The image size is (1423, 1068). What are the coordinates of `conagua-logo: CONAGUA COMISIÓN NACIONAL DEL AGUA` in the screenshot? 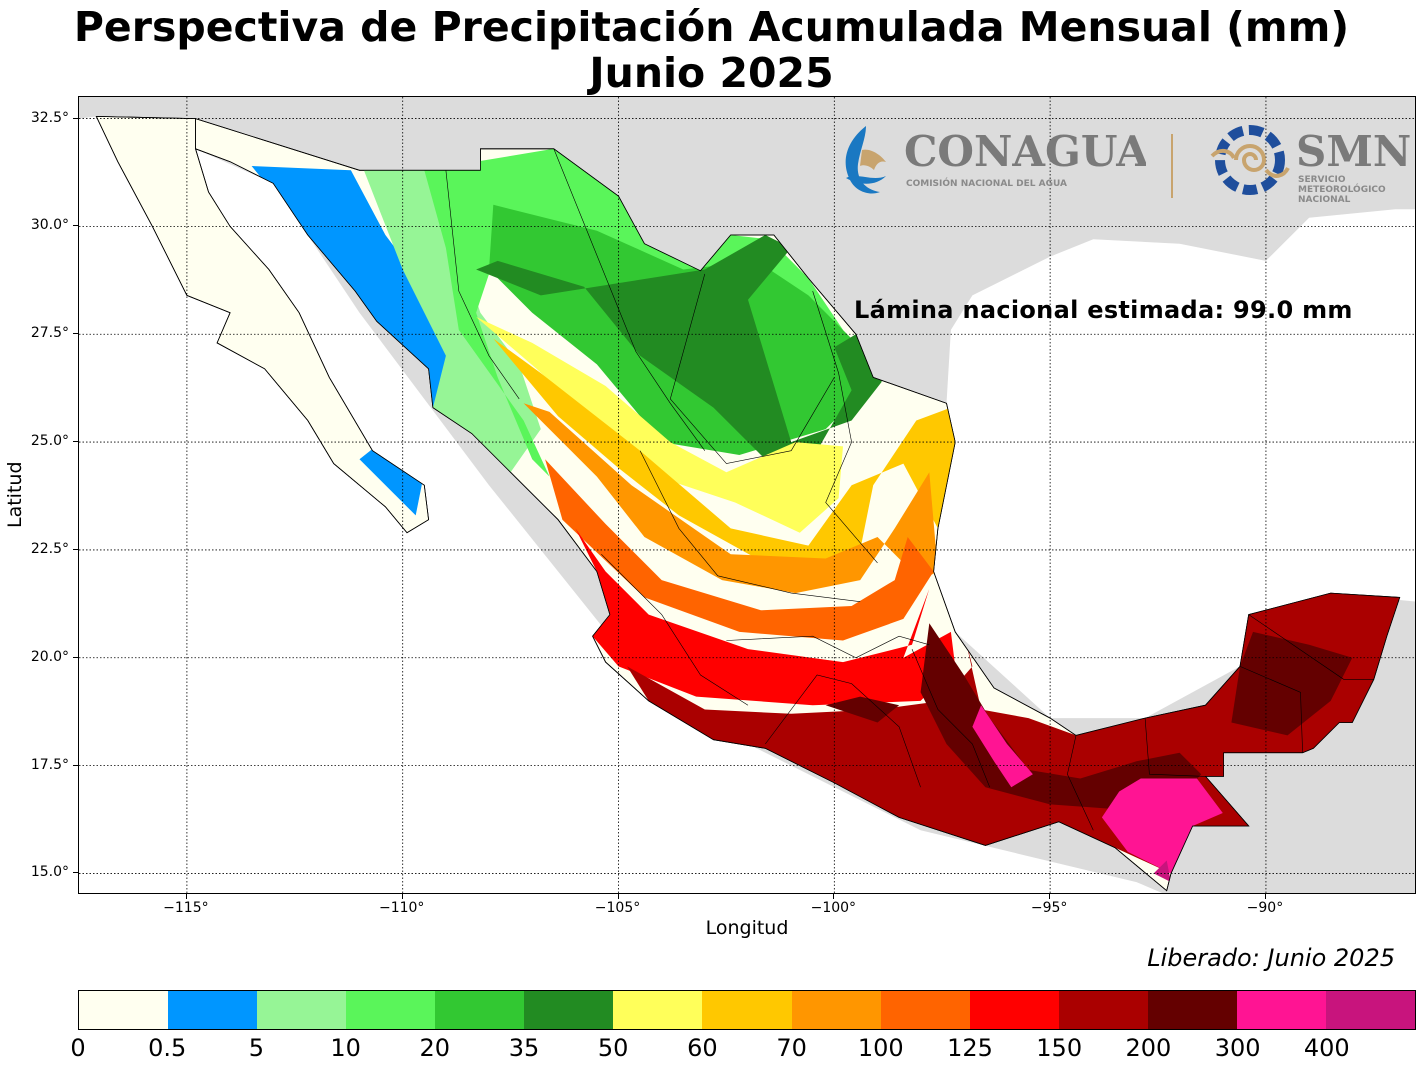 It's located at (995, 160).